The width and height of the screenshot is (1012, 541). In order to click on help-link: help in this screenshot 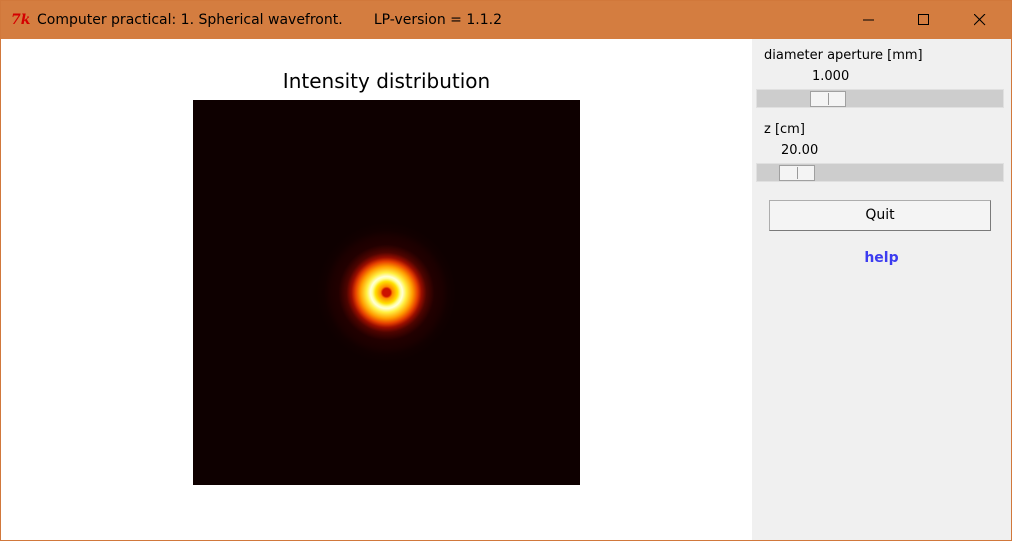, I will do `click(881, 258)`.